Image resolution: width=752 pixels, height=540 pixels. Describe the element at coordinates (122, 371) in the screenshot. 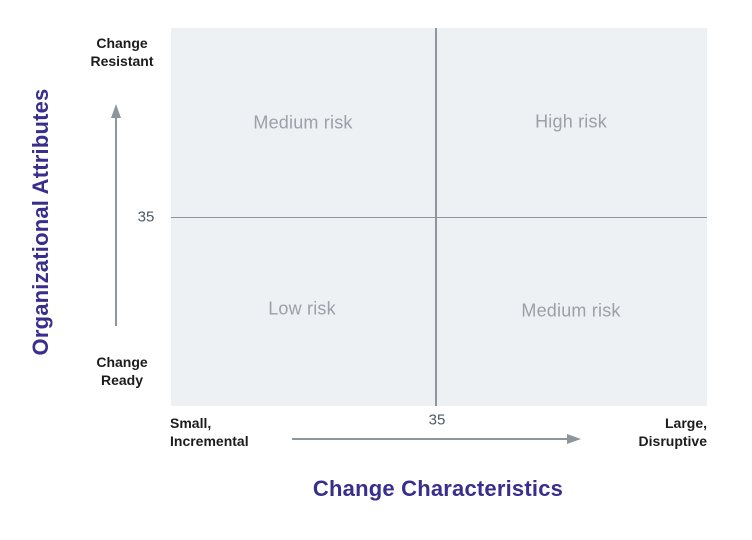

I see `y-axis-min-label: Change Ready` at that location.